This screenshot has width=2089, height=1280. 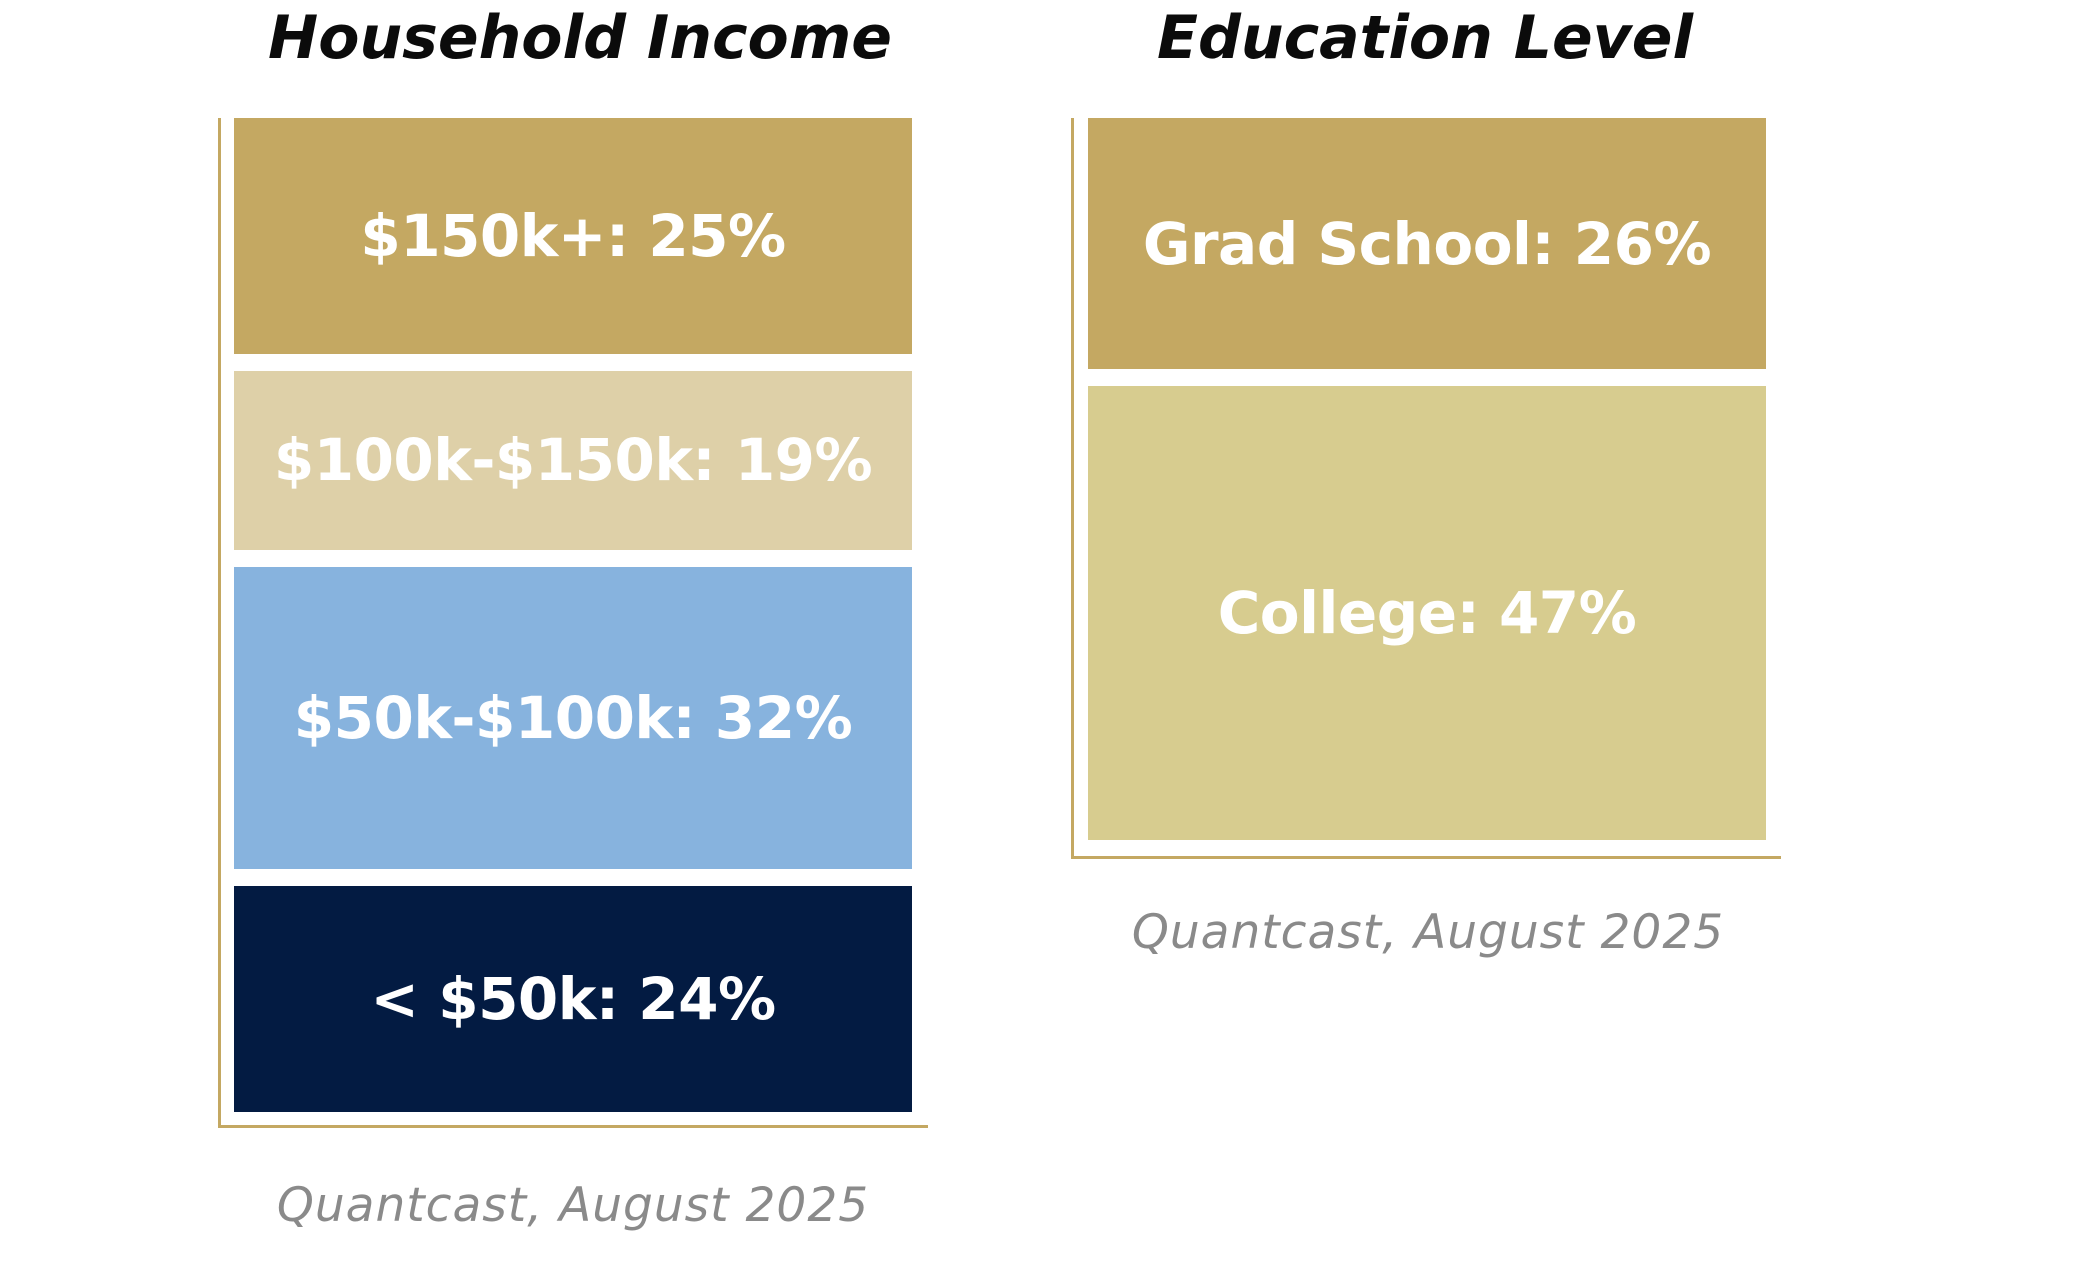 What do you see at coordinates (580, 38) in the screenshot?
I see `household-income-title: Household Income` at bounding box center [580, 38].